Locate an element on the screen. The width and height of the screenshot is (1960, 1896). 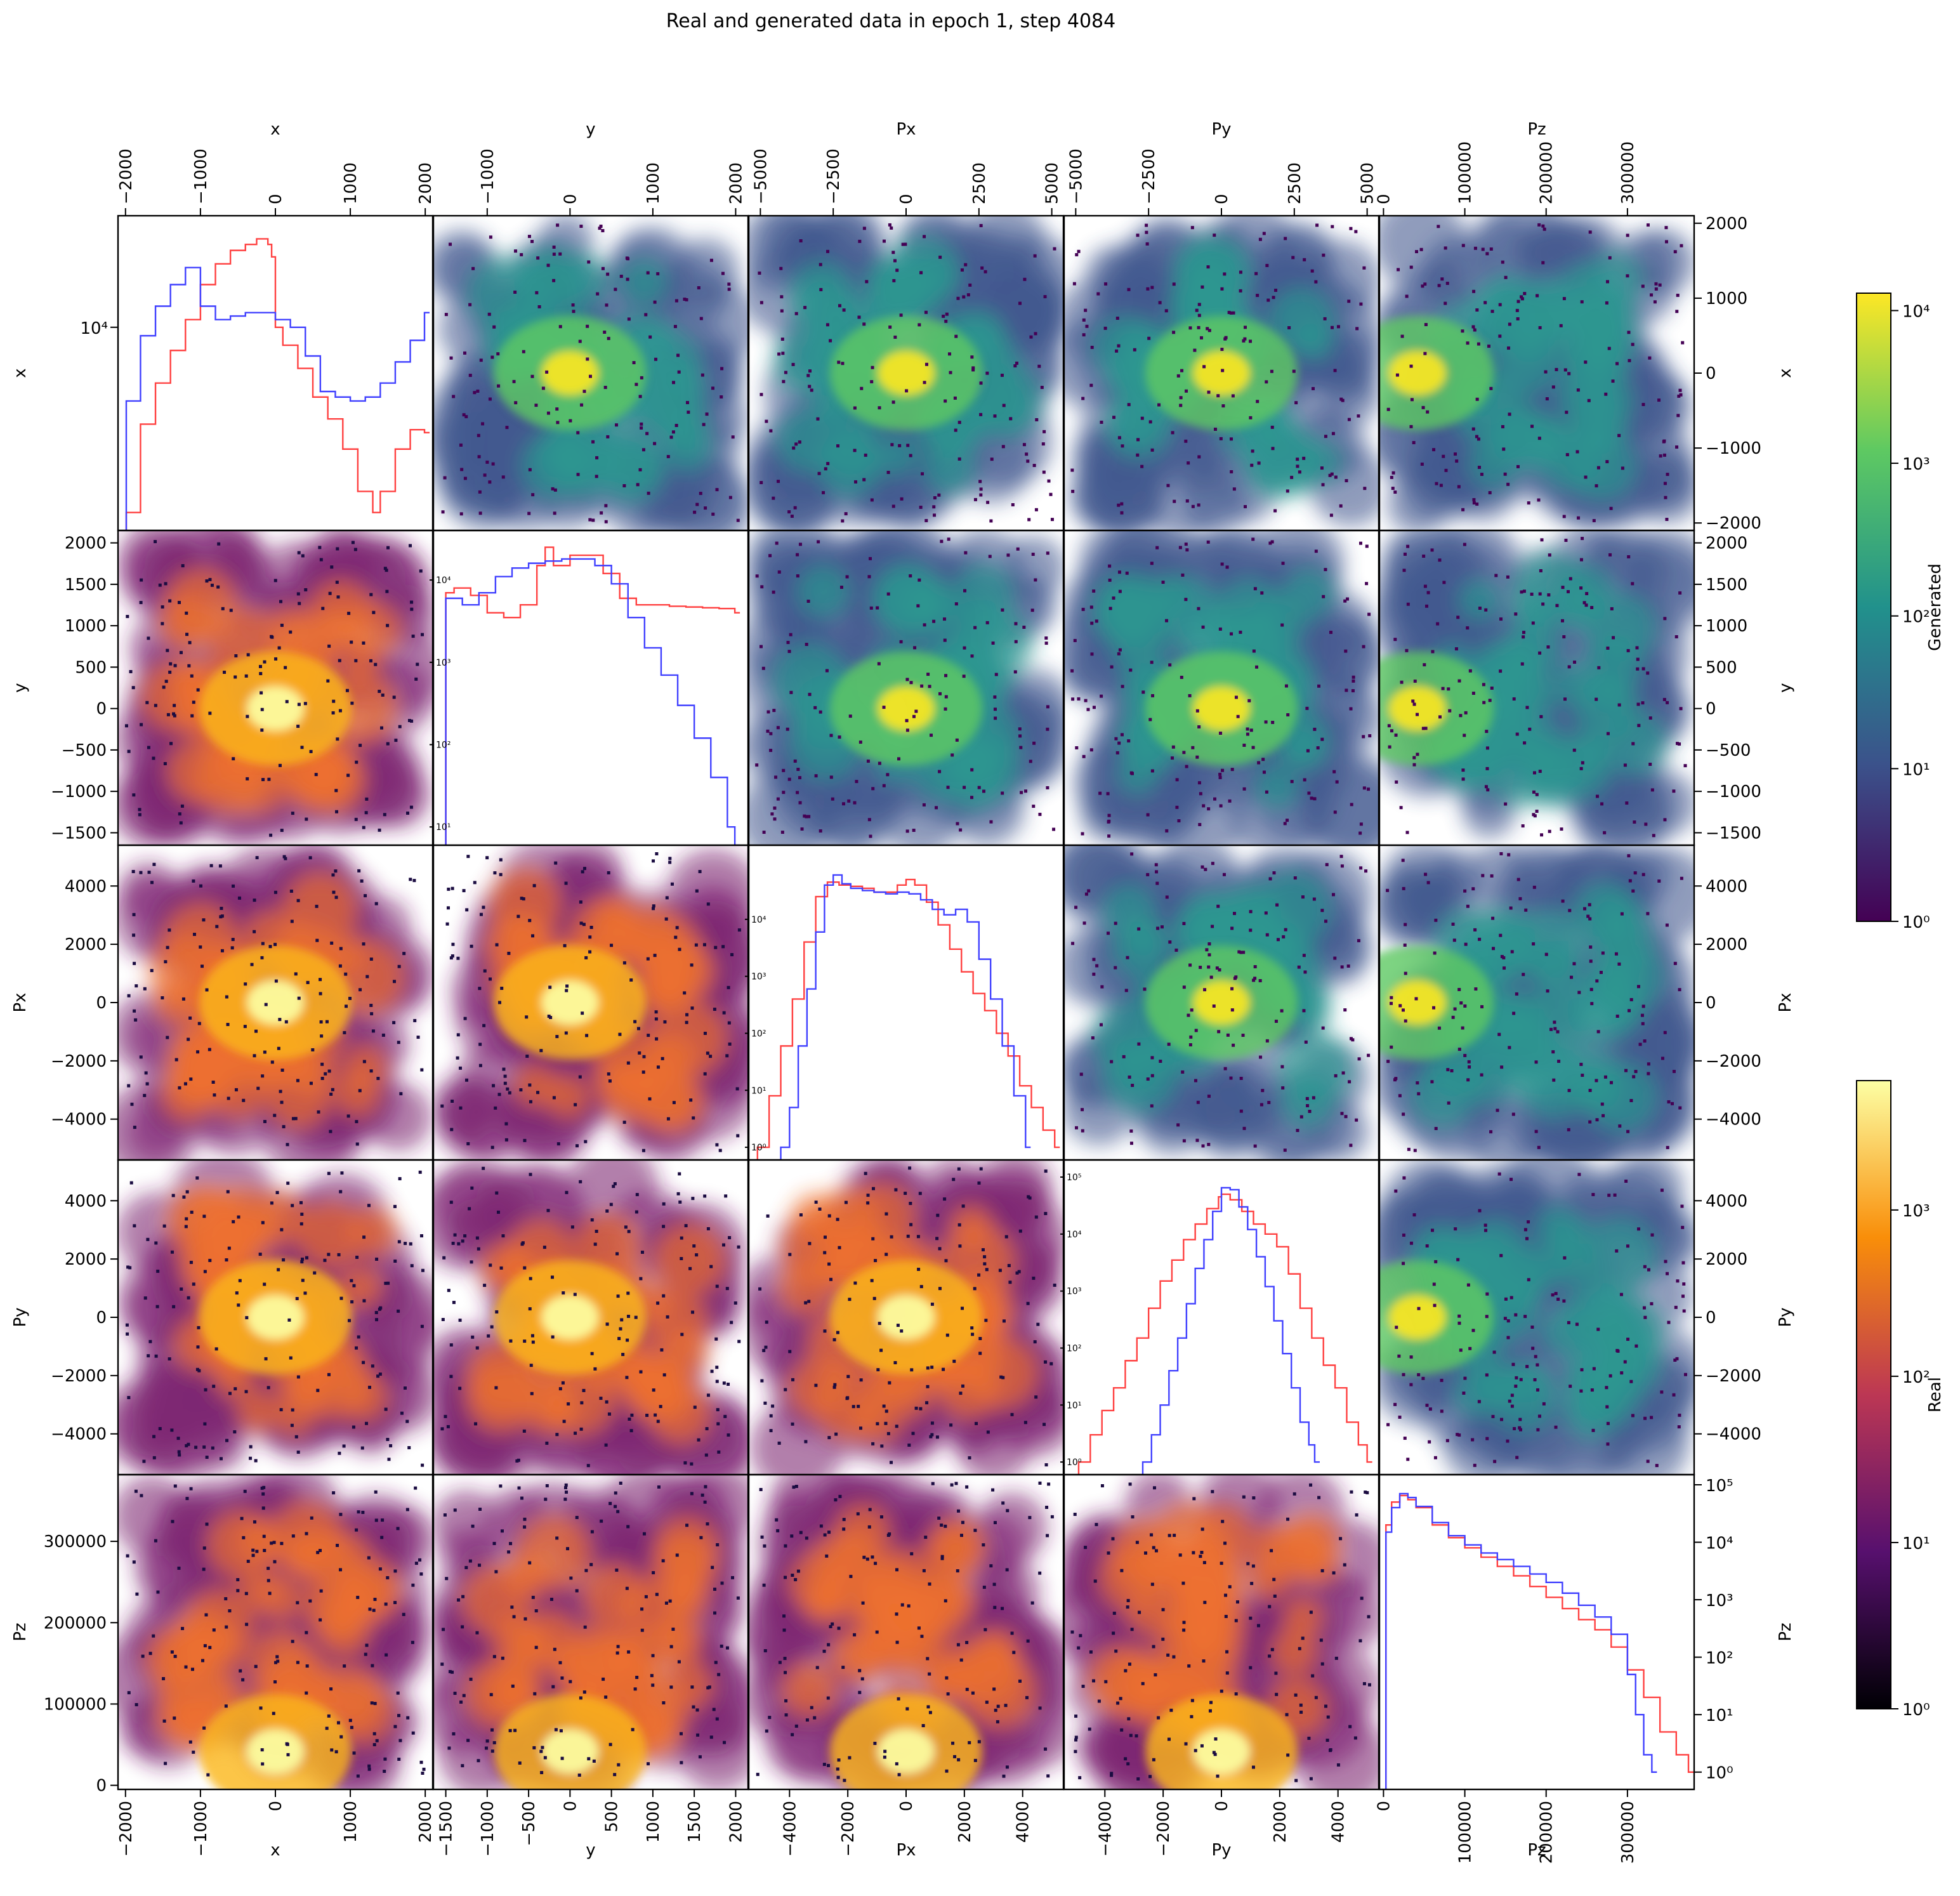
density-core is located at coordinates (570, 1741).